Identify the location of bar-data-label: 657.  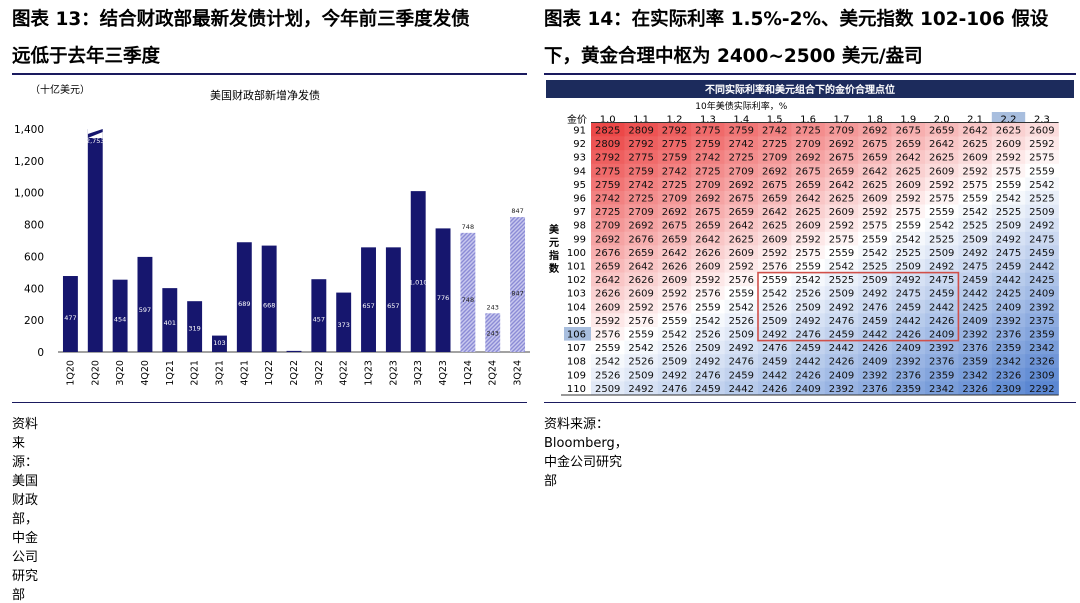
(393, 306).